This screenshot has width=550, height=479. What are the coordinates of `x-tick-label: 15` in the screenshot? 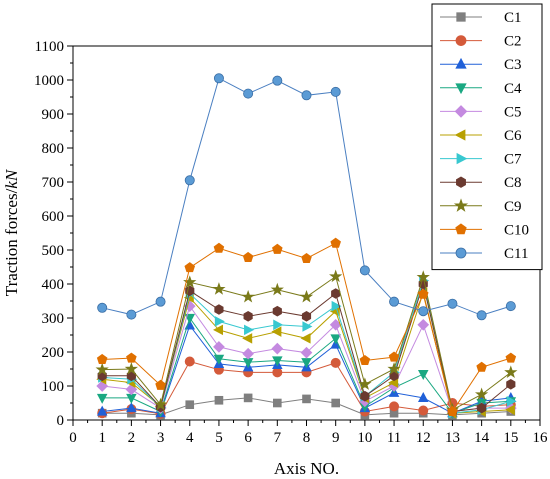 It's located at (510, 438).